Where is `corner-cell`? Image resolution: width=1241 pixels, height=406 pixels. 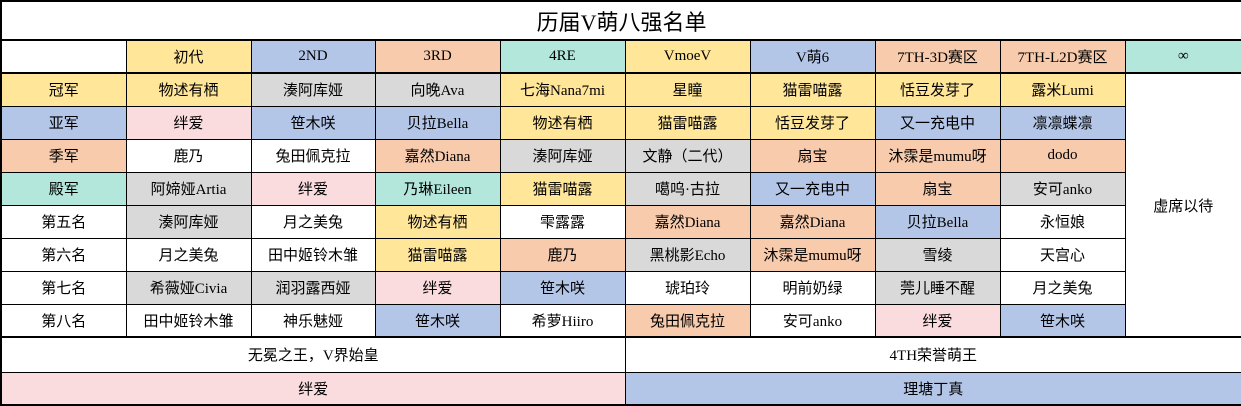 corner-cell is located at coordinates (63, 56).